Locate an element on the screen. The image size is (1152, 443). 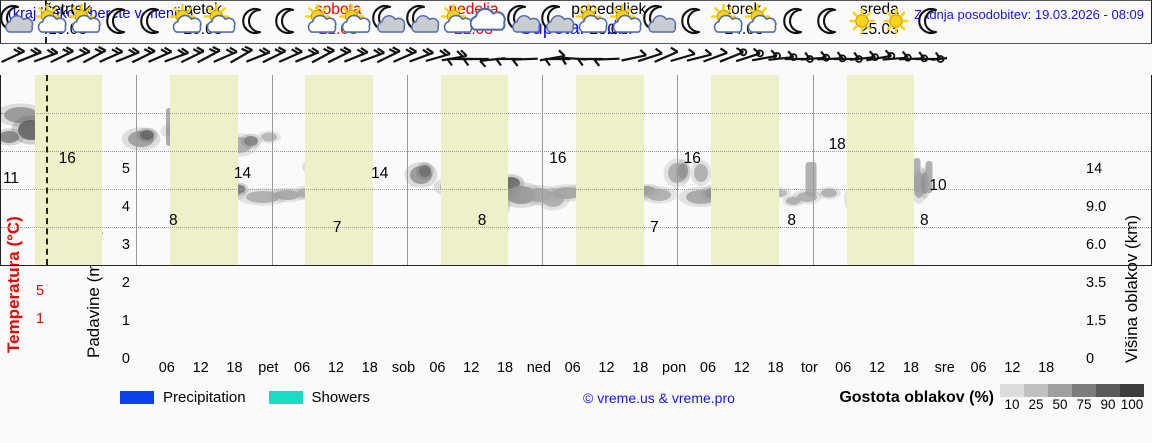
x-tick-25: 12 is located at coordinates (1012, 368).